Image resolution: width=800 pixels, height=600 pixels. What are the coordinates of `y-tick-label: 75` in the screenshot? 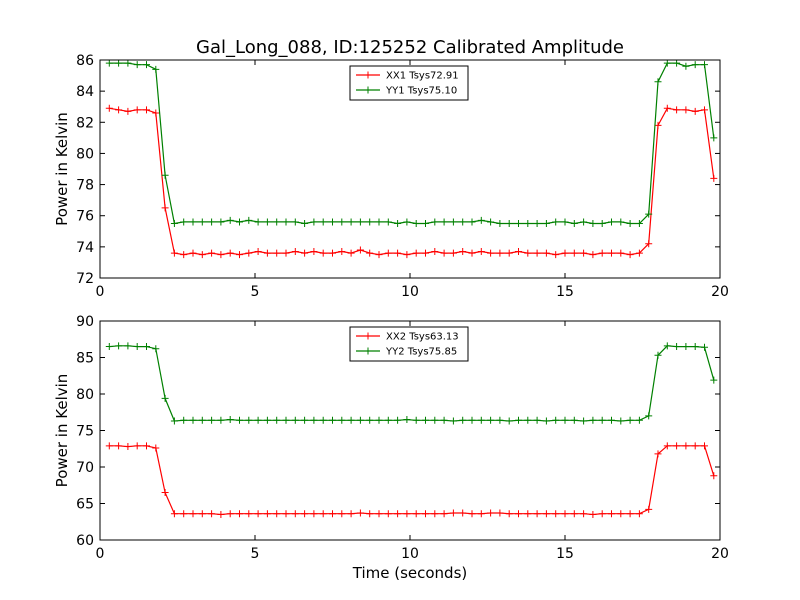 It's located at (85, 432).